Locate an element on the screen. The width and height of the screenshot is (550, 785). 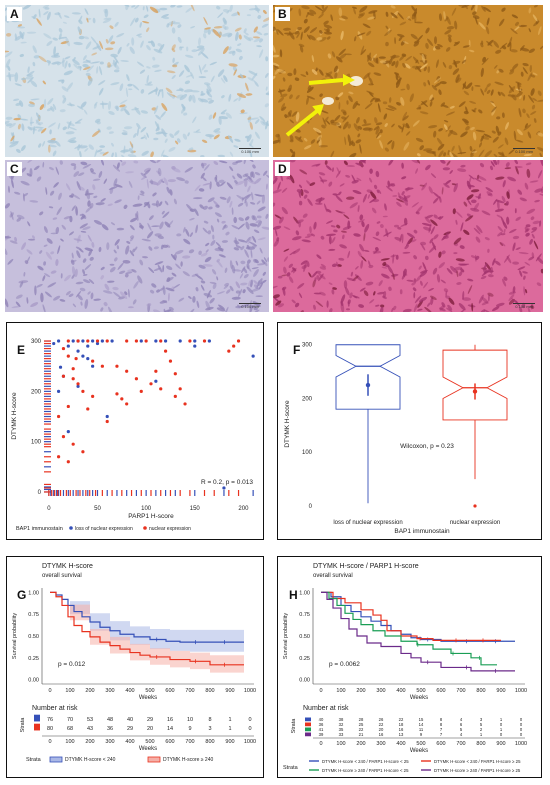
x-tick-label: 700 is located at coordinates (189, 691).